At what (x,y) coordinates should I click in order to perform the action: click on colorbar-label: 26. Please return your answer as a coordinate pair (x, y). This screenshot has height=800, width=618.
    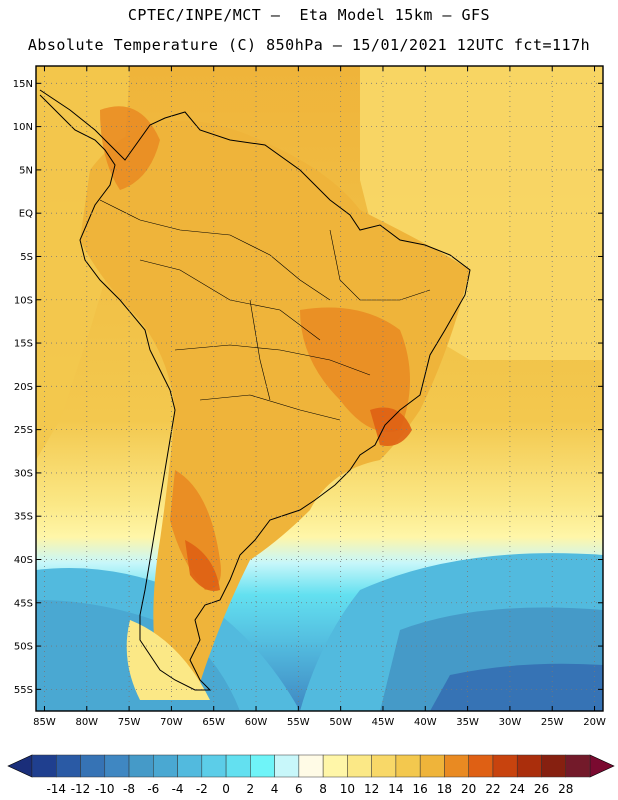
    Looking at the image, I should click on (541, 789).